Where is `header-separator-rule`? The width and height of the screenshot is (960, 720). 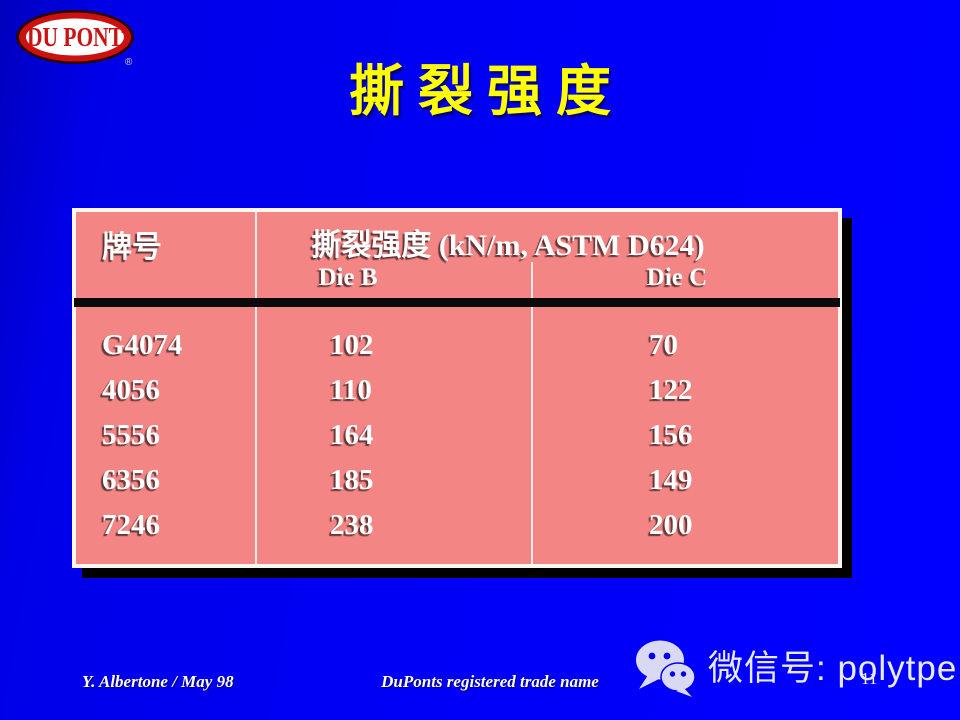
header-separator-rule is located at coordinates (457, 302).